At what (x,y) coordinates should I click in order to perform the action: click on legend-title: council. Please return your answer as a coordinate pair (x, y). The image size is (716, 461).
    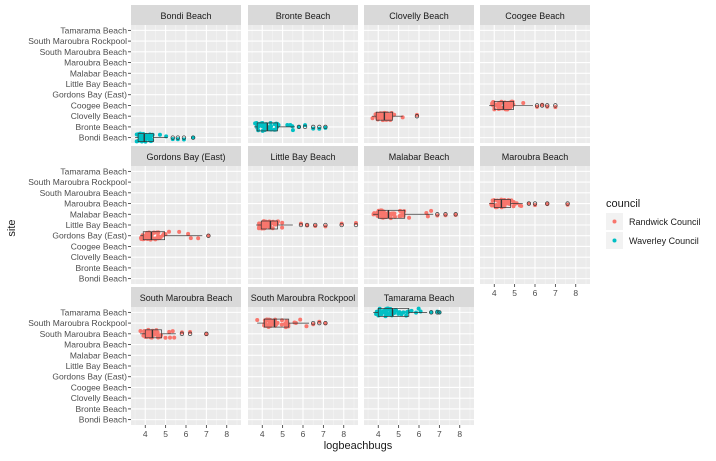
    Looking at the image, I should click on (623, 204).